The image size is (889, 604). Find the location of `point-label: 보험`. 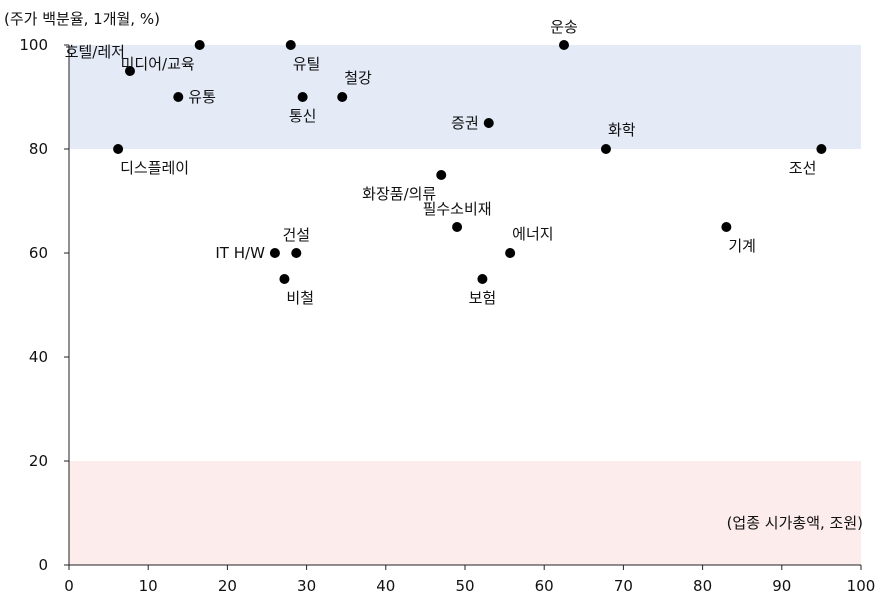

point-label: 보험 is located at coordinates (483, 298).